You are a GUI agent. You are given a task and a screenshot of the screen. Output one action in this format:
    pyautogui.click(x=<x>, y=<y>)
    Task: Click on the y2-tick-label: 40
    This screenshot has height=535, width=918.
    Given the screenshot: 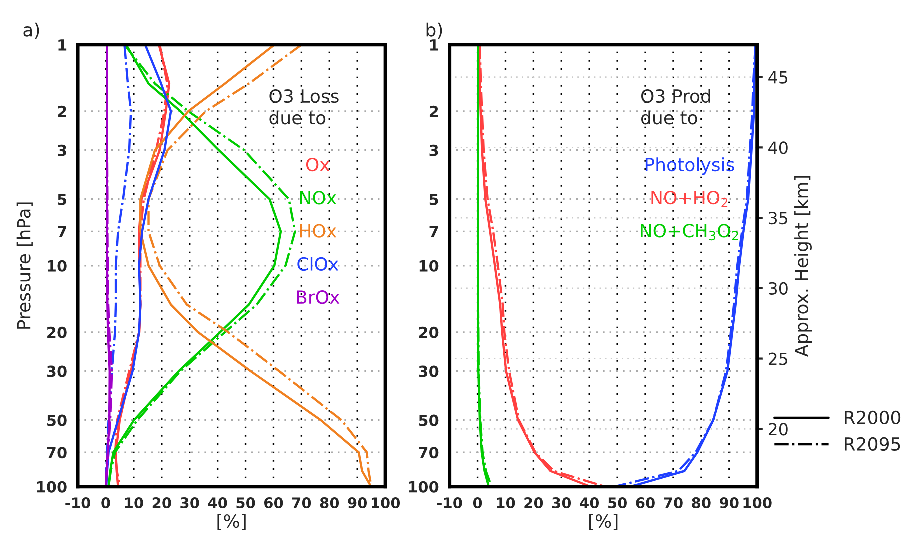 What is the action you would take?
    pyautogui.click(x=778, y=148)
    